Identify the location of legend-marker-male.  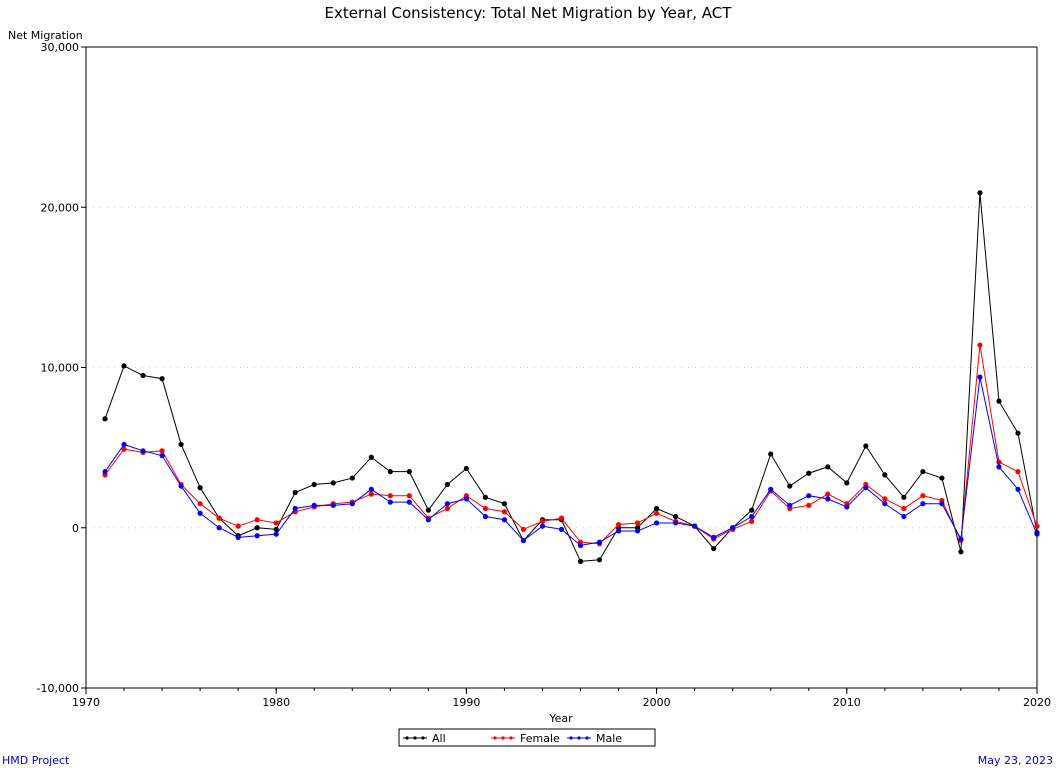
(579, 738).